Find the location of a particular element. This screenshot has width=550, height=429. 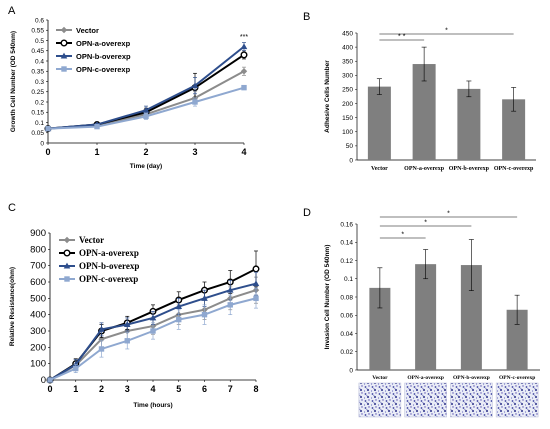

y-tick-label: 350 is located at coordinates (347, 62).